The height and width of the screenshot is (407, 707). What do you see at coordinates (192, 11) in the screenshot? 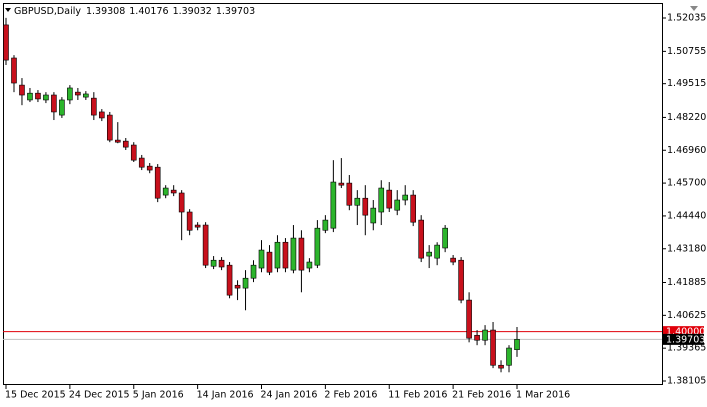
I see `last-low: 1.39032` at bounding box center [192, 11].